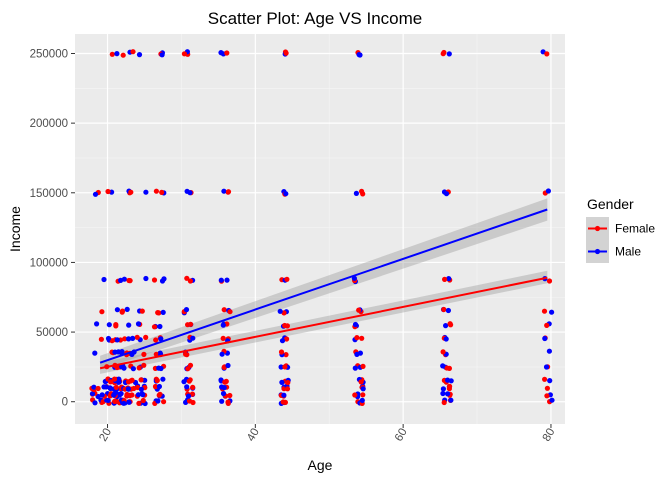  I want to click on y-tick-label: 150000, so click(49, 194).